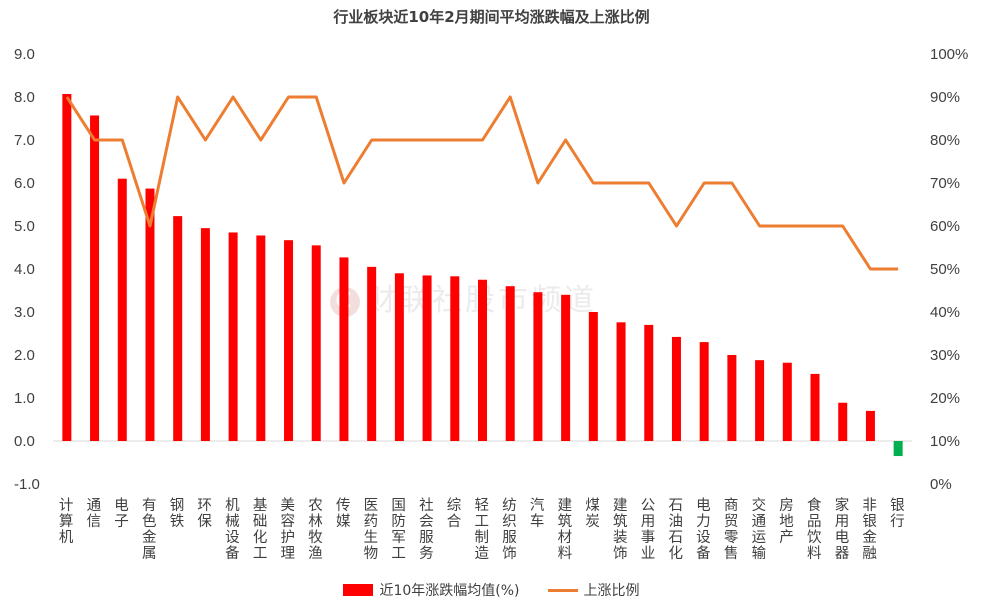 The image size is (983, 616). I want to click on legend-item-line: 上涨比例, so click(593, 590).